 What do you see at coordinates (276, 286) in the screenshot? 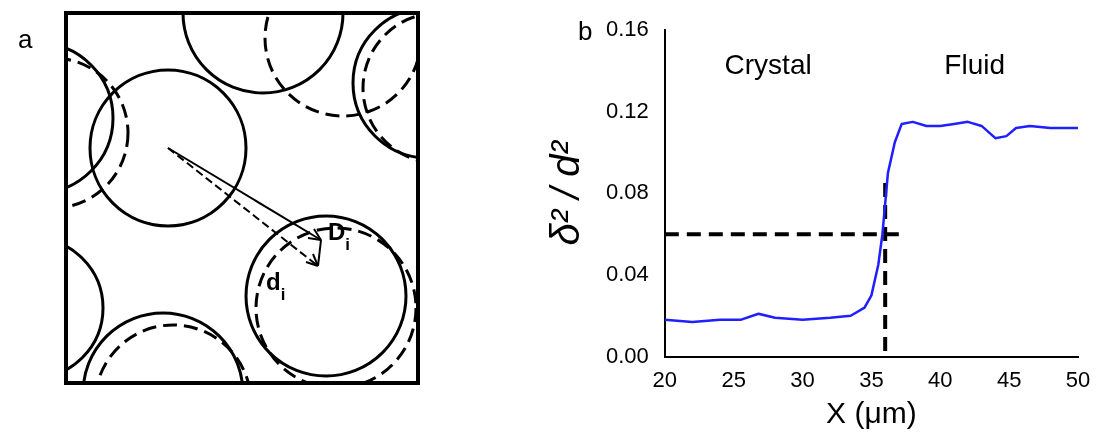
I see `text: d$_{i}$` at bounding box center [276, 286].